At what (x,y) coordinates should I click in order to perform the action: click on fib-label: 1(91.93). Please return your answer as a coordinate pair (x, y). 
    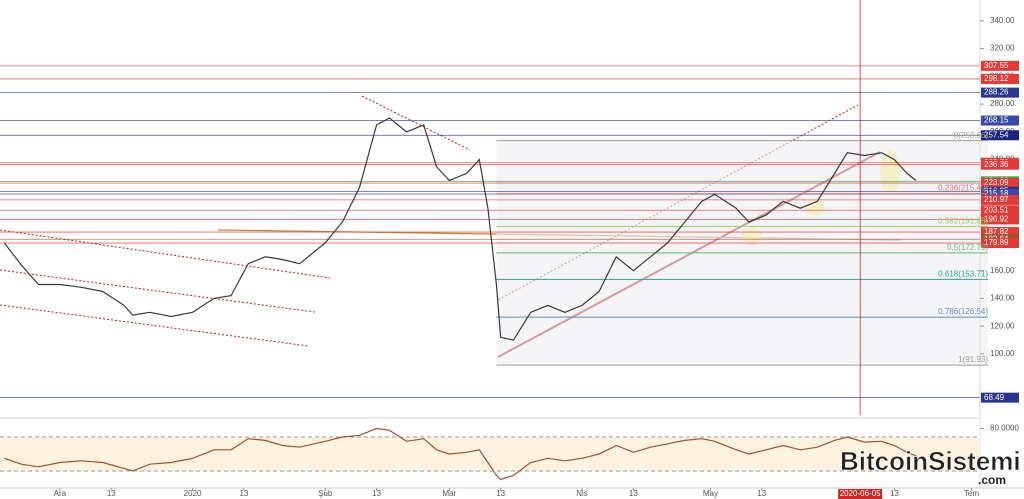
    Looking at the image, I should click on (973, 359).